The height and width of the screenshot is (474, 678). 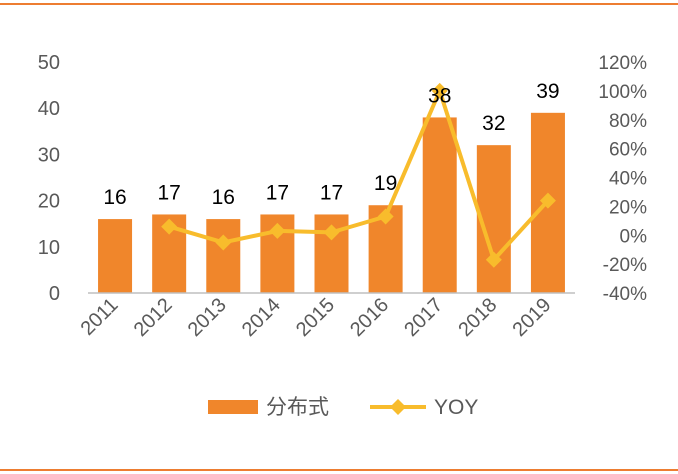 What do you see at coordinates (531, 317) in the screenshot?
I see `x-tick-label: 2019` at bounding box center [531, 317].